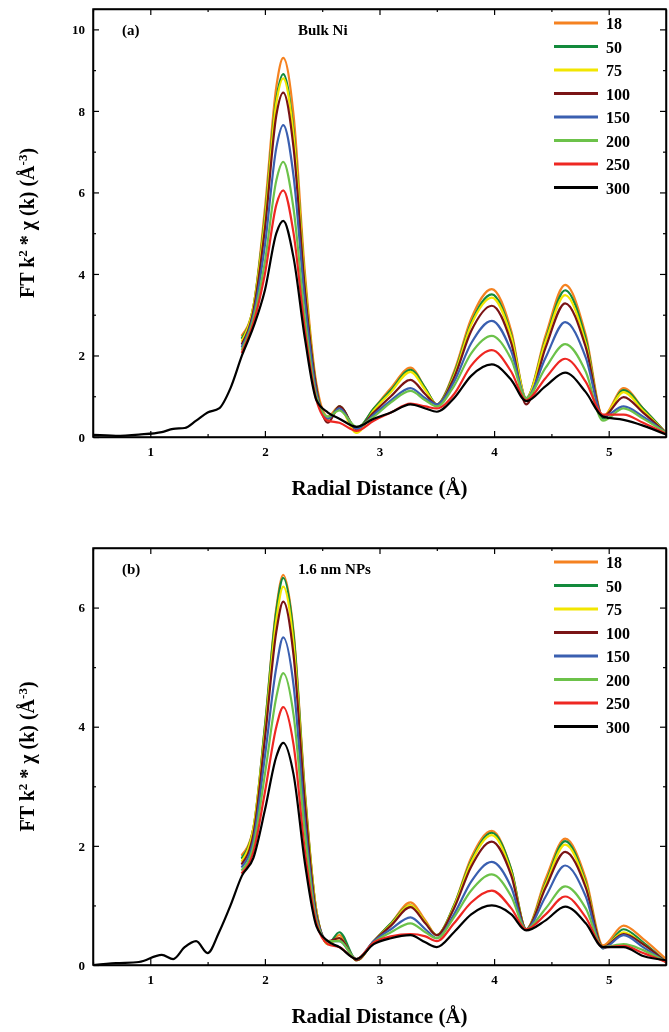 The height and width of the screenshot is (1032, 669). I want to click on y-tick-label: 8, so click(82, 111).